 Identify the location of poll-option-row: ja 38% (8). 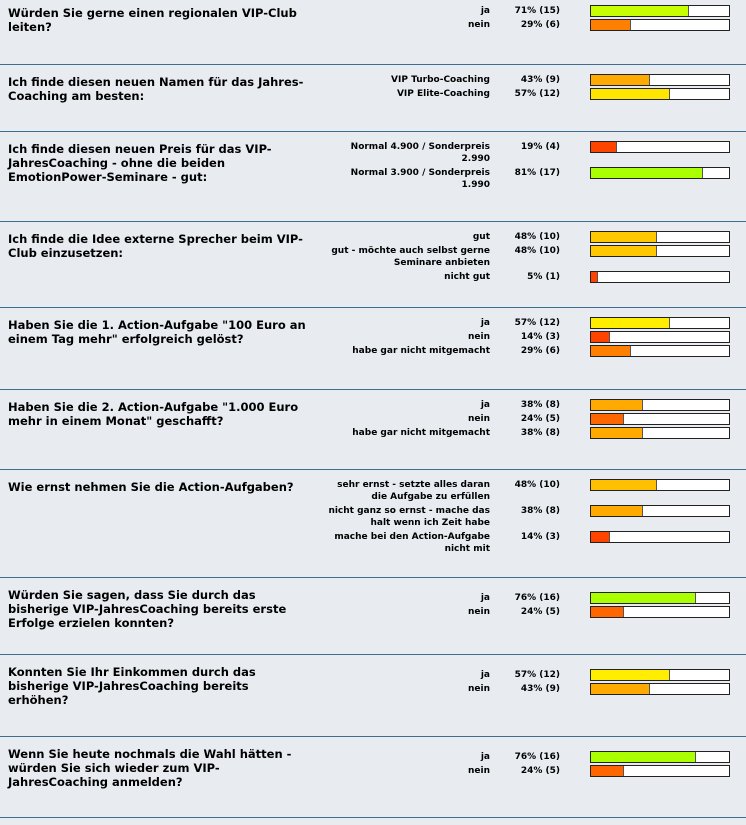
(530, 405).